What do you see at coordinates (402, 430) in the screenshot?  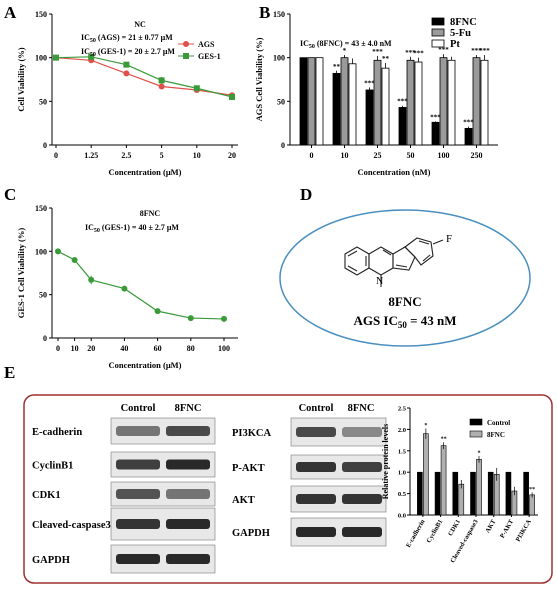 I see `e-ytick-label: 2.0` at bounding box center [402, 430].